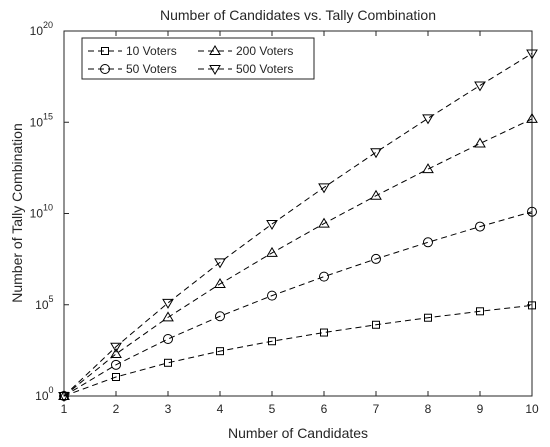 The width and height of the screenshot is (550, 447). I want to click on legend-item: 200 Voters, so click(245, 51).